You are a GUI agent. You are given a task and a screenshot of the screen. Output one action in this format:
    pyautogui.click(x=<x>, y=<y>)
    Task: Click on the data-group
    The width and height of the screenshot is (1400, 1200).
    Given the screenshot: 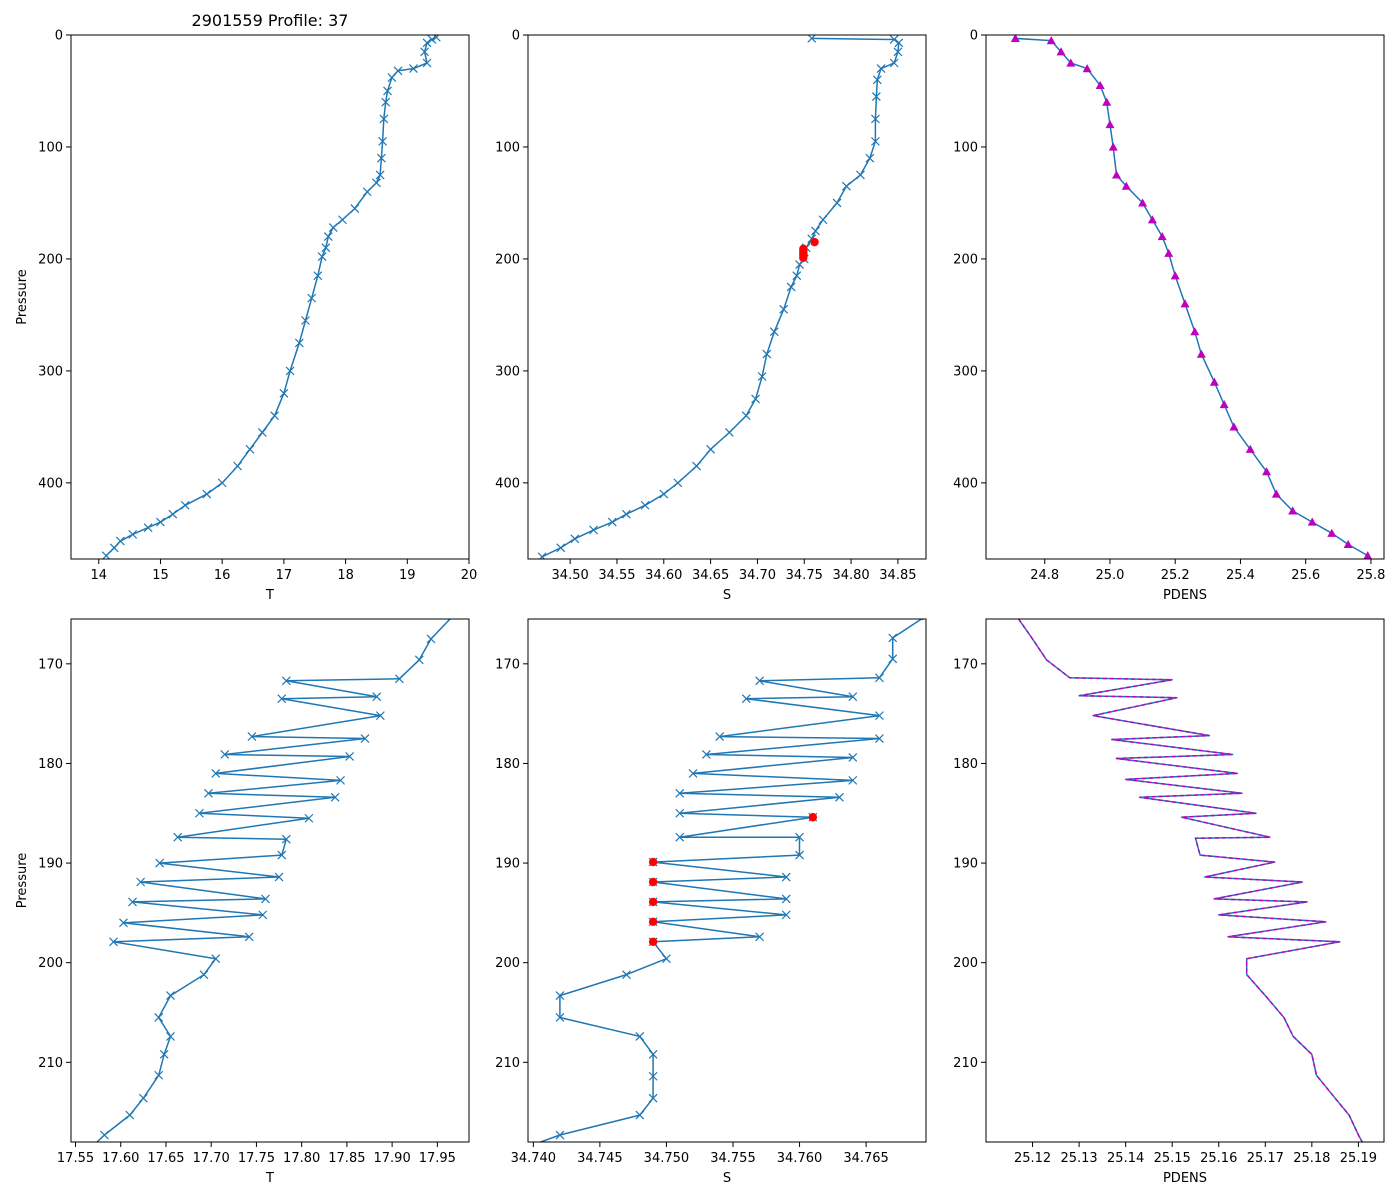 What is the action you would take?
    pyautogui.click(x=271, y=297)
    